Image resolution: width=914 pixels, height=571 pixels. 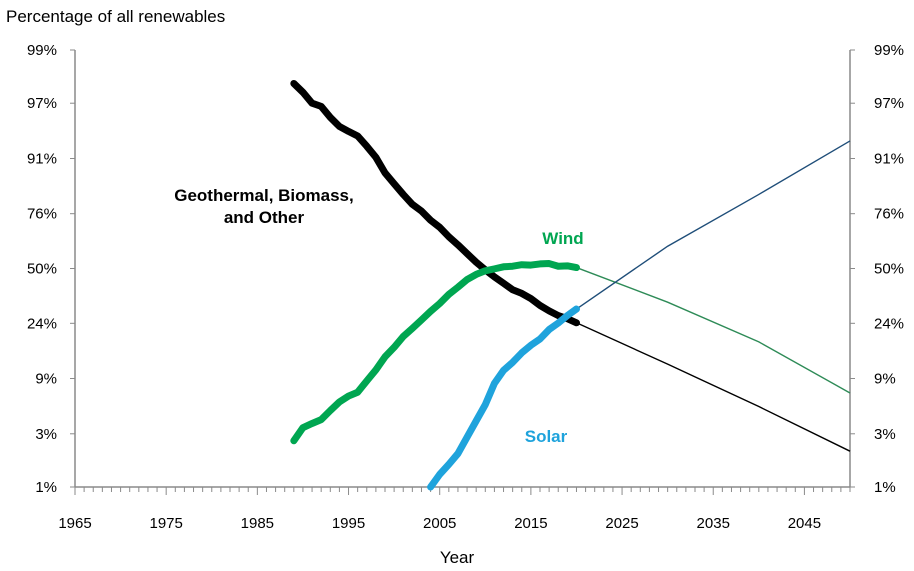 What do you see at coordinates (885, 434) in the screenshot?
I see `y-tick-label-right: 3%` at bounding box center [885, 434].